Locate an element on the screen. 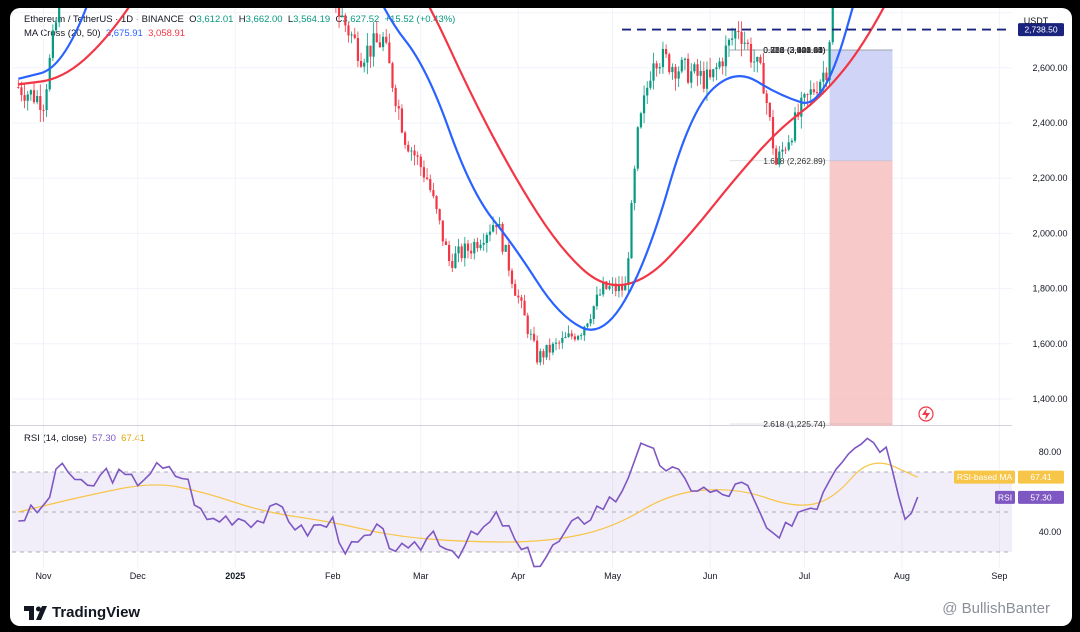 Image resolution: width=1080 pixels, height=632 pixels. open-value: 3,612.01 is located at coordinates (215, 19).